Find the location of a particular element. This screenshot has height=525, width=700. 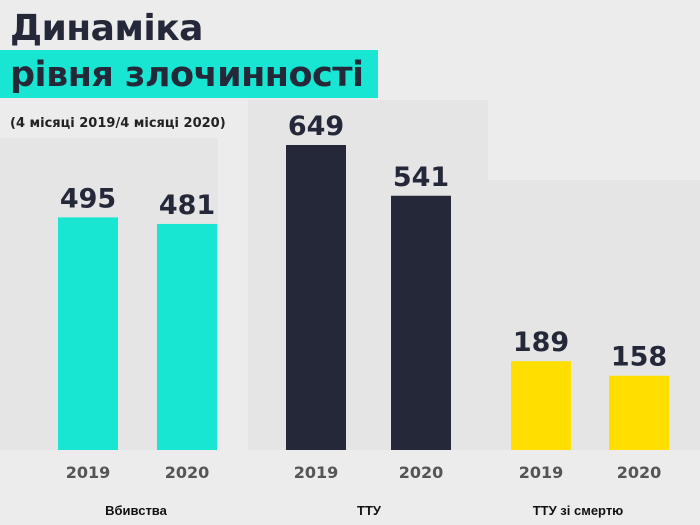

group-label-traffic: ТТУ is located at coordinates (369, 510).